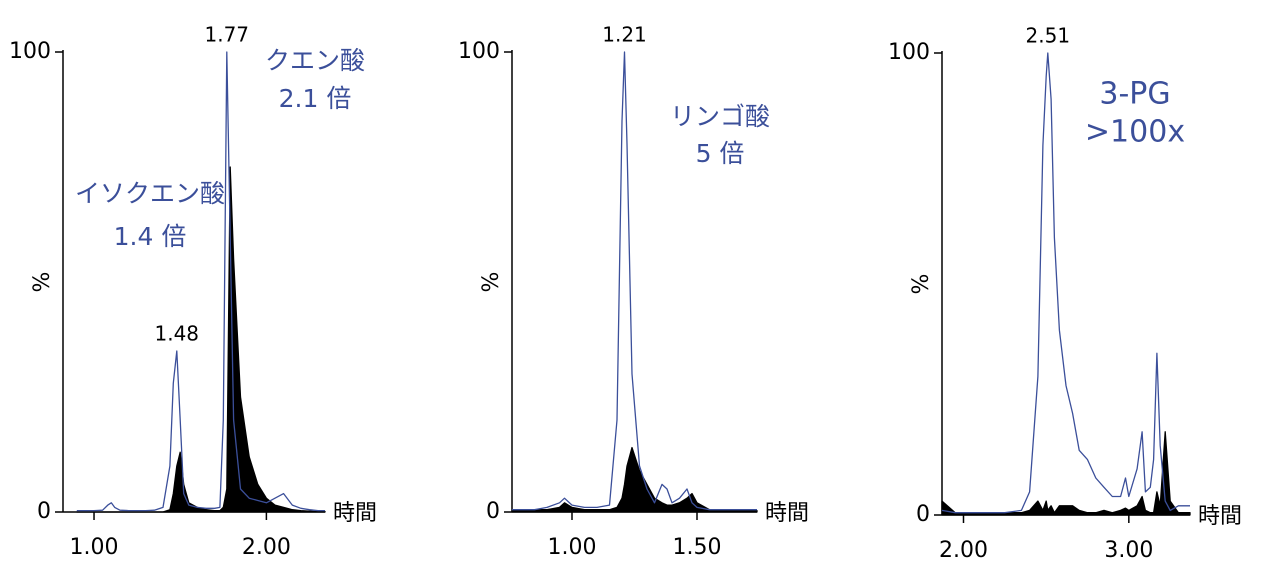  Describe the element at coordinates (720, 153) in the screenshot. I see `annotation: 5 倍` at that location.